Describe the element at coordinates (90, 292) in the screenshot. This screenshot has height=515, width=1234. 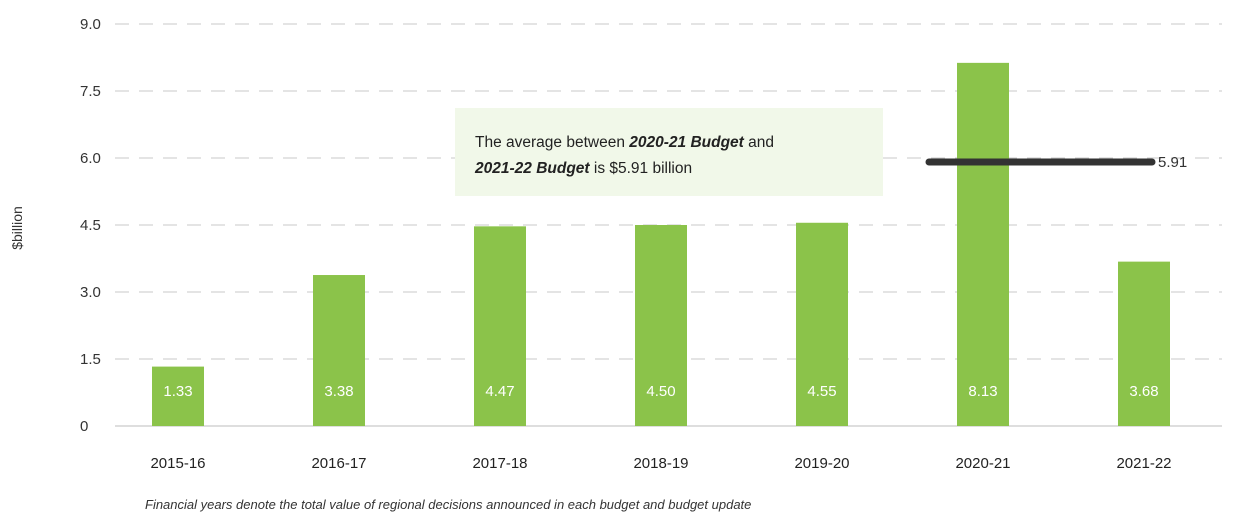
I see `y-tick-label: 3.0` at that location.